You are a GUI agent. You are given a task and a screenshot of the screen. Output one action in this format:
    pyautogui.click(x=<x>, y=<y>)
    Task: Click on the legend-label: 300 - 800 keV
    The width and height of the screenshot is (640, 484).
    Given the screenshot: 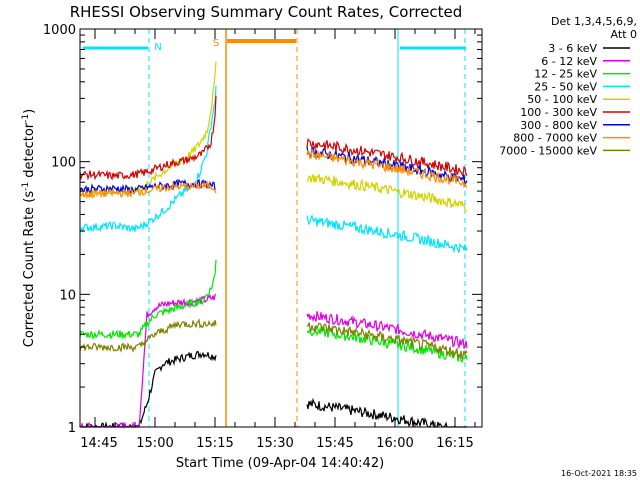 What is the action you would take?
    pyautogui.click(x=558, y=125)
    